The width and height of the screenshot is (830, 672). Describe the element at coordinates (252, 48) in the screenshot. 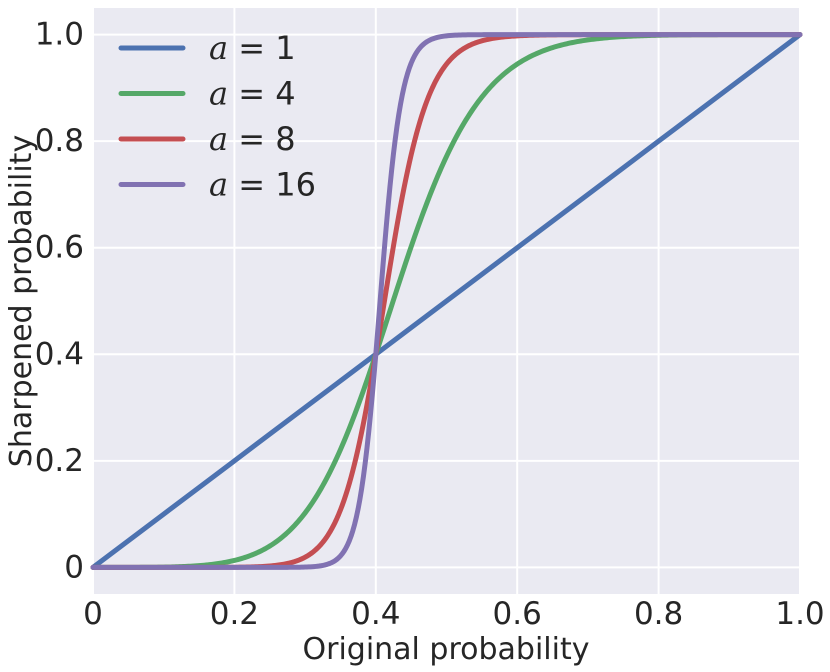

I see `legend-label-a-1: a = 1` at that location.